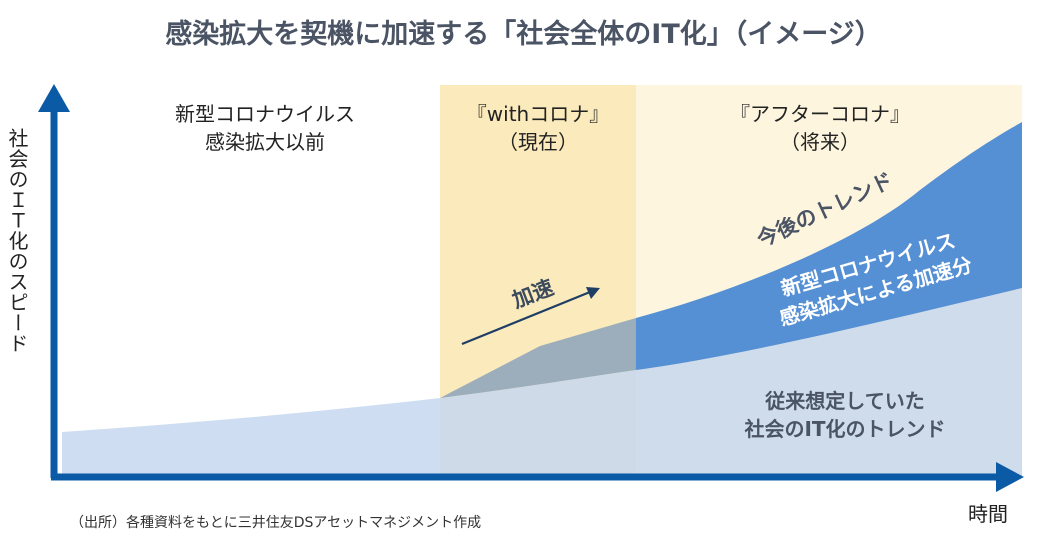  Describe the element at coordinates (538, 128) in the screenshot. I see `era-label-with-corona: 『withコロナ』 （現在）` at that location.